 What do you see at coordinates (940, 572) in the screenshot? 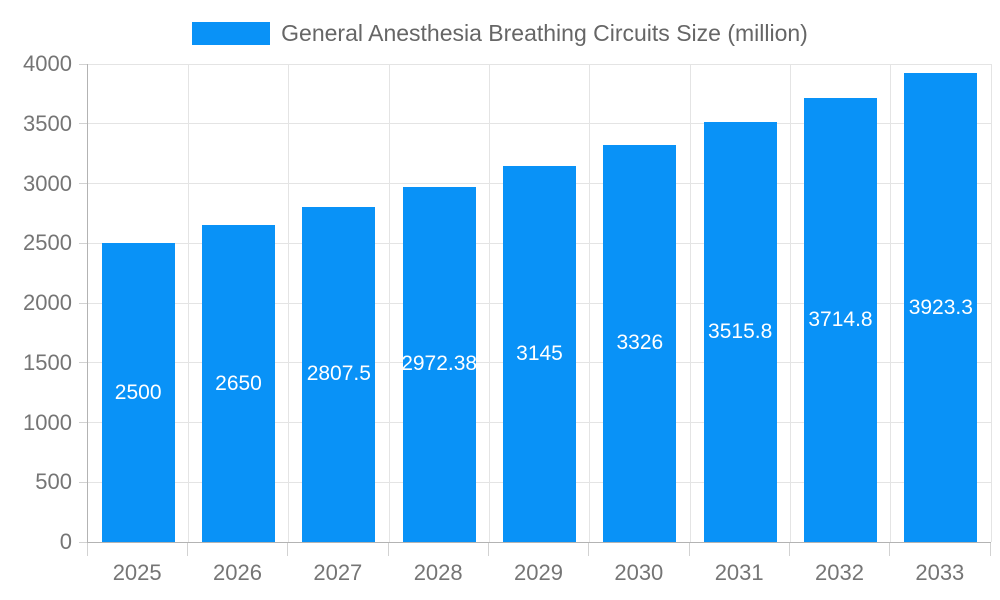
I see `x-axis-tick-label: 2033` at bounding box center [940, 572].